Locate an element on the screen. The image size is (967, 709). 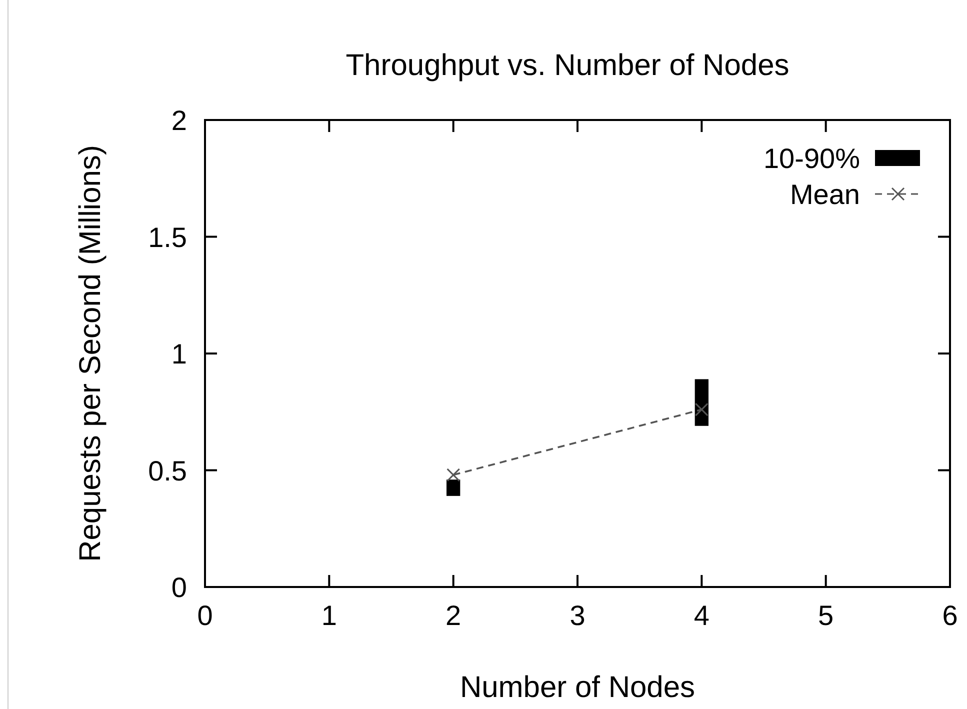
x-tick-label: 0 is located at coordinates (205, 615).